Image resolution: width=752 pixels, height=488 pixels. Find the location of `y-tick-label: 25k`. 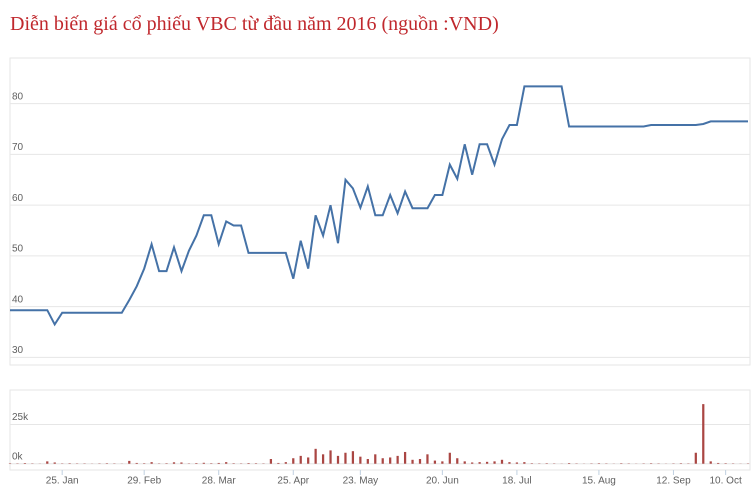

y-tick-label: 25k is located at coordinates (20, 417).